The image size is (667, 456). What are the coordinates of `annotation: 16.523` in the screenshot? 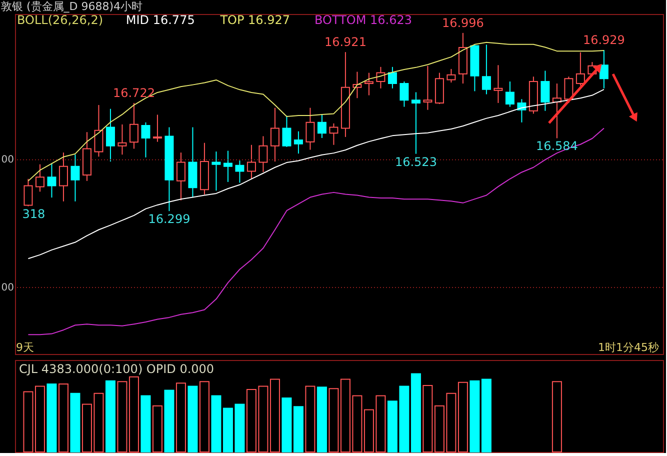 It's located at (415, 161).